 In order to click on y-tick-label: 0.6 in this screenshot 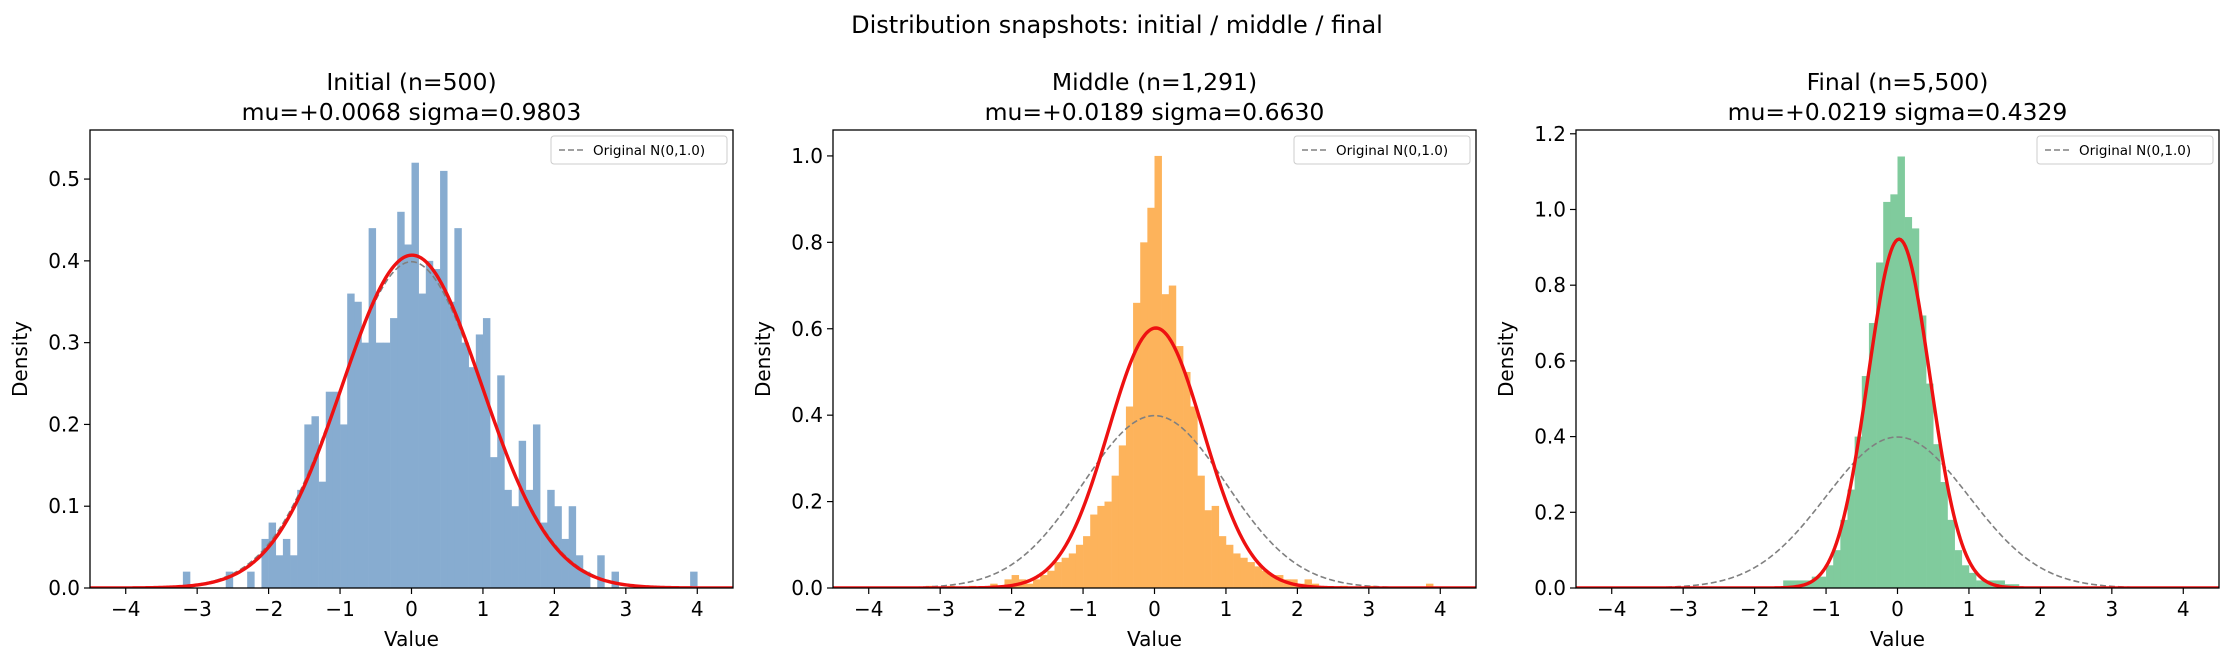, I will do `click(807, 329)`.